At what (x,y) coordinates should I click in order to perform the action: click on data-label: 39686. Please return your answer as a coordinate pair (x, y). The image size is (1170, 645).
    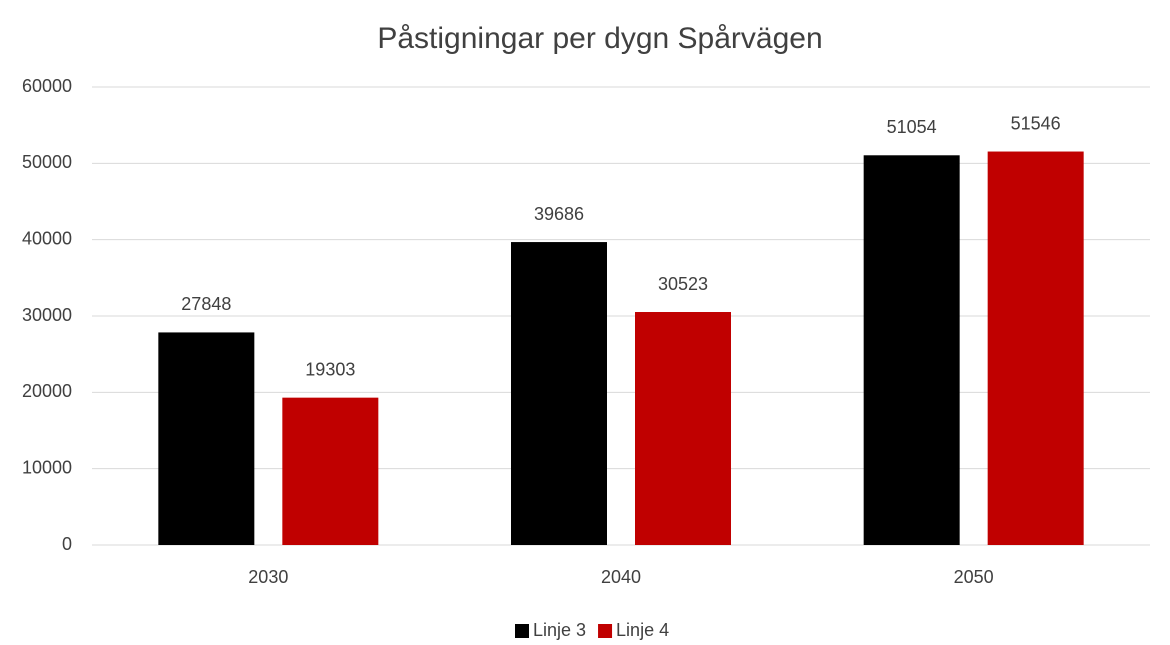
    Looking at the image, I should click on (559, 214).